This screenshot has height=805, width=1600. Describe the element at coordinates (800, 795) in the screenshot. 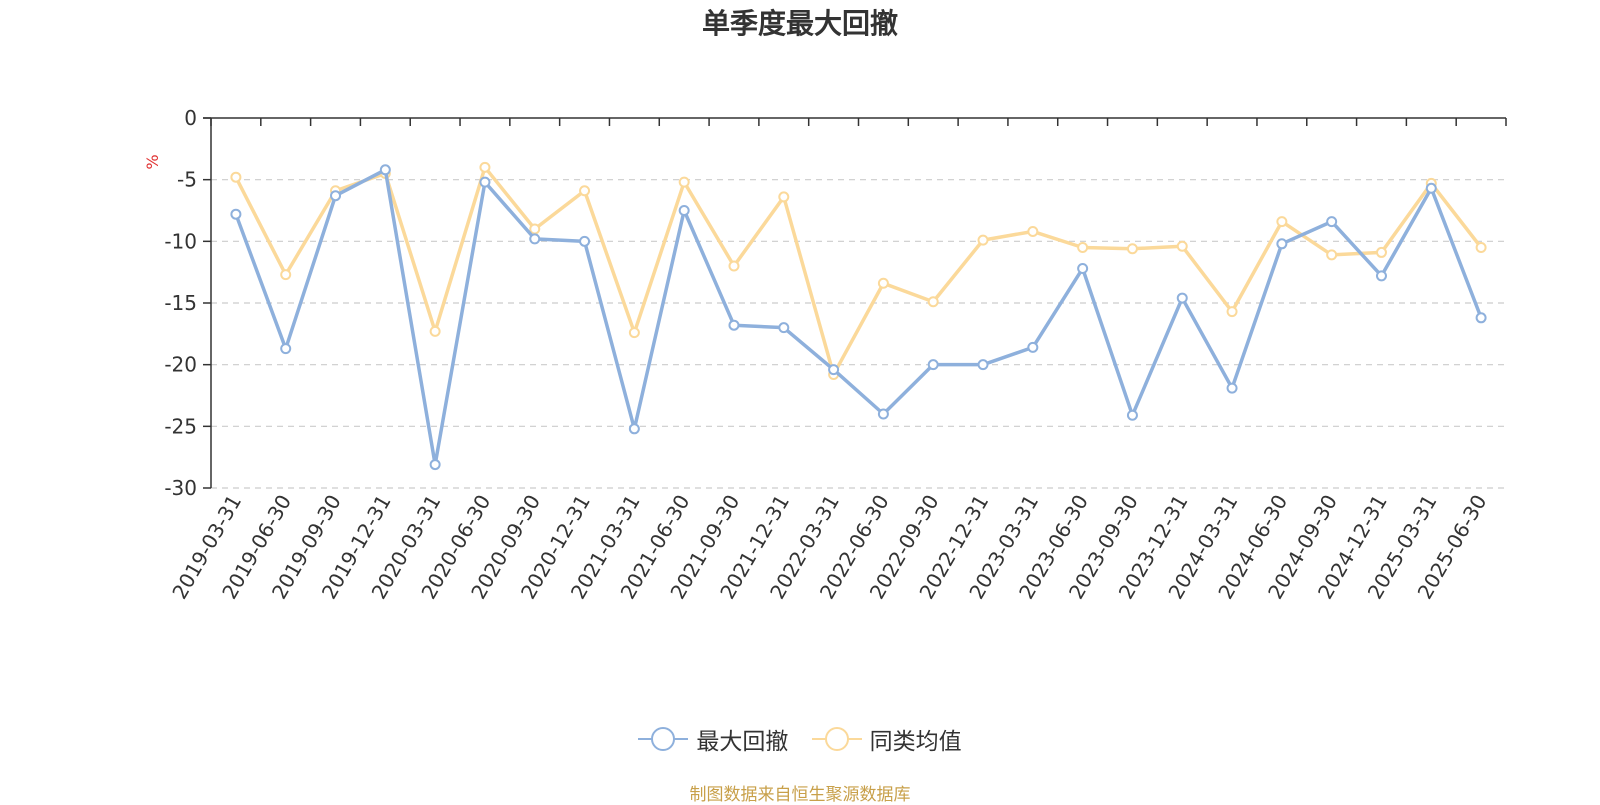

I see `source-note: 制图数据来自恒生聚源数据库` at that location.